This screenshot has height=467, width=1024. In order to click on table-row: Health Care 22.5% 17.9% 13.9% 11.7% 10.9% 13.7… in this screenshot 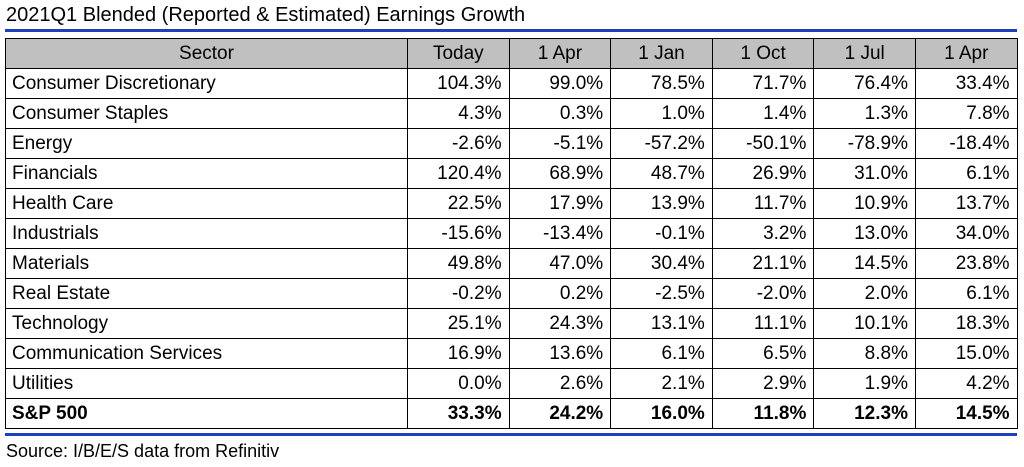, I will do `click(511, 203)`.